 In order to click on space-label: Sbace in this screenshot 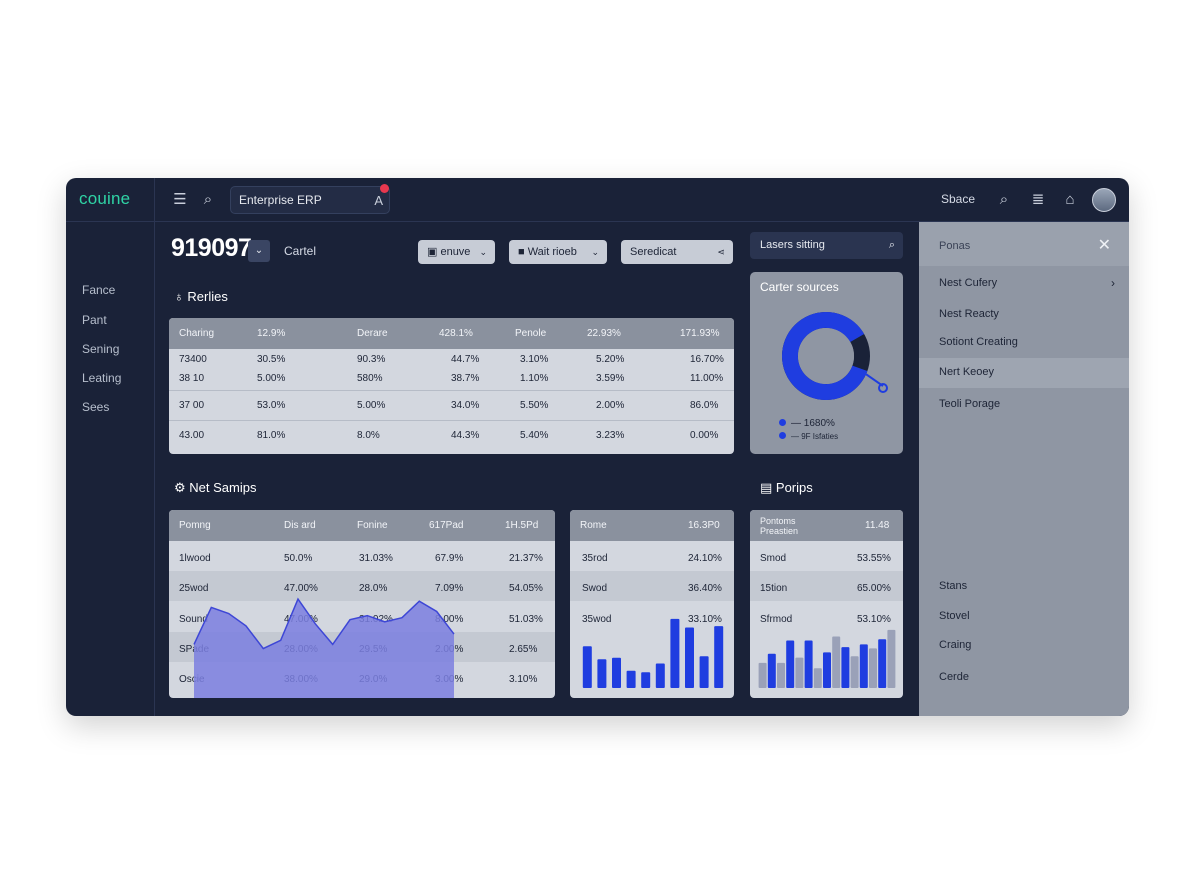, I will do `click(958, 199)`.